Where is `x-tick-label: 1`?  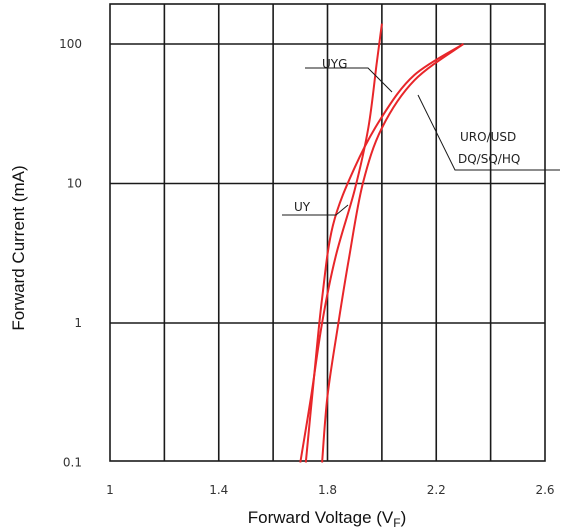
x-tick-label: 1 is located at coordinates (110, 490).